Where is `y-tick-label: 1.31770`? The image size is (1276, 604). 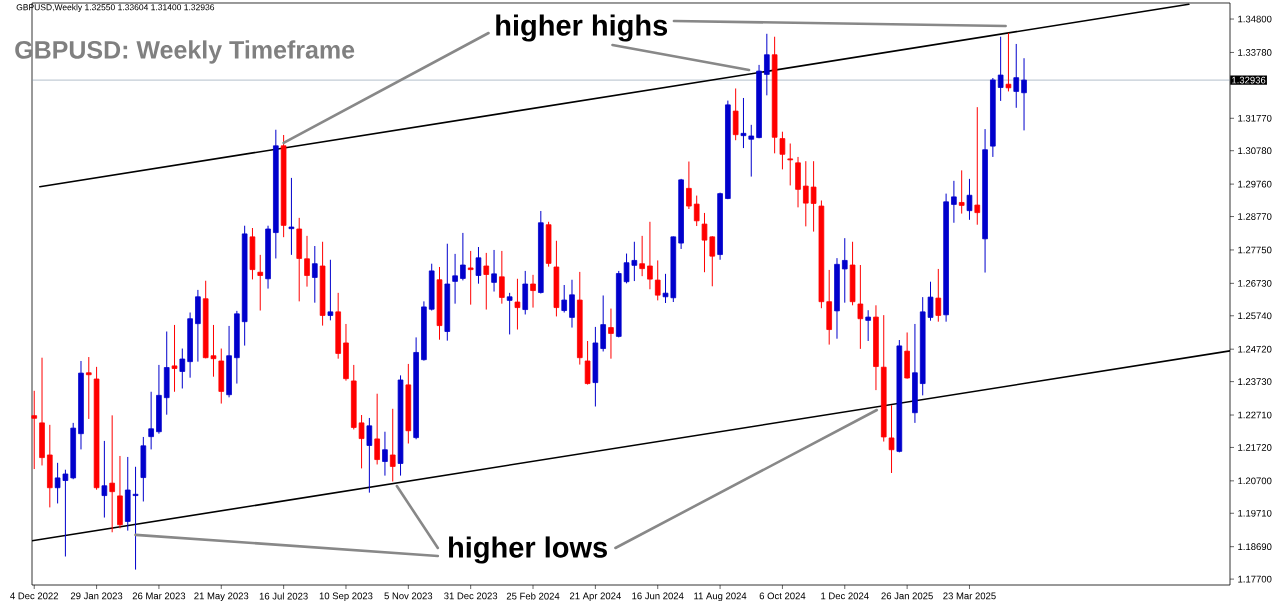 y-tick-label: 1.31770 is located at coordinates (1255, 118).